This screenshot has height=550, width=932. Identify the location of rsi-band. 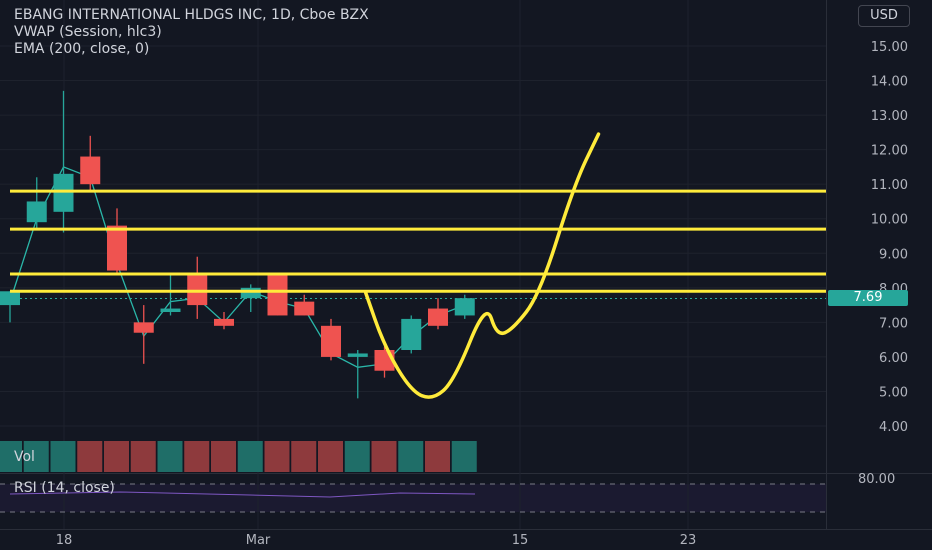
(413, 498).